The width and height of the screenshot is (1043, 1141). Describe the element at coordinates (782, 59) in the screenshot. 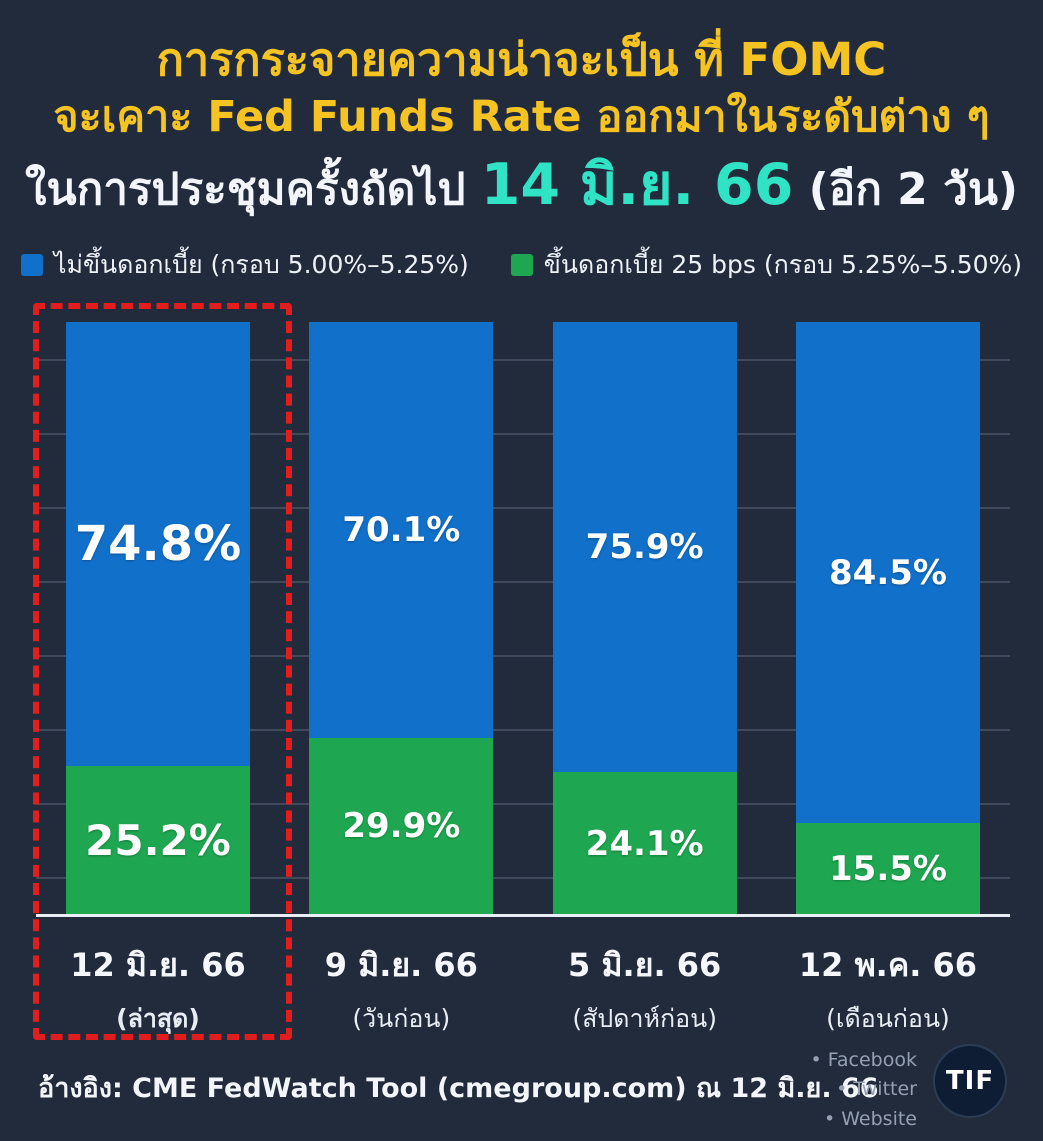

I see `title-line1-rest: ที่ FOMC` at that location.